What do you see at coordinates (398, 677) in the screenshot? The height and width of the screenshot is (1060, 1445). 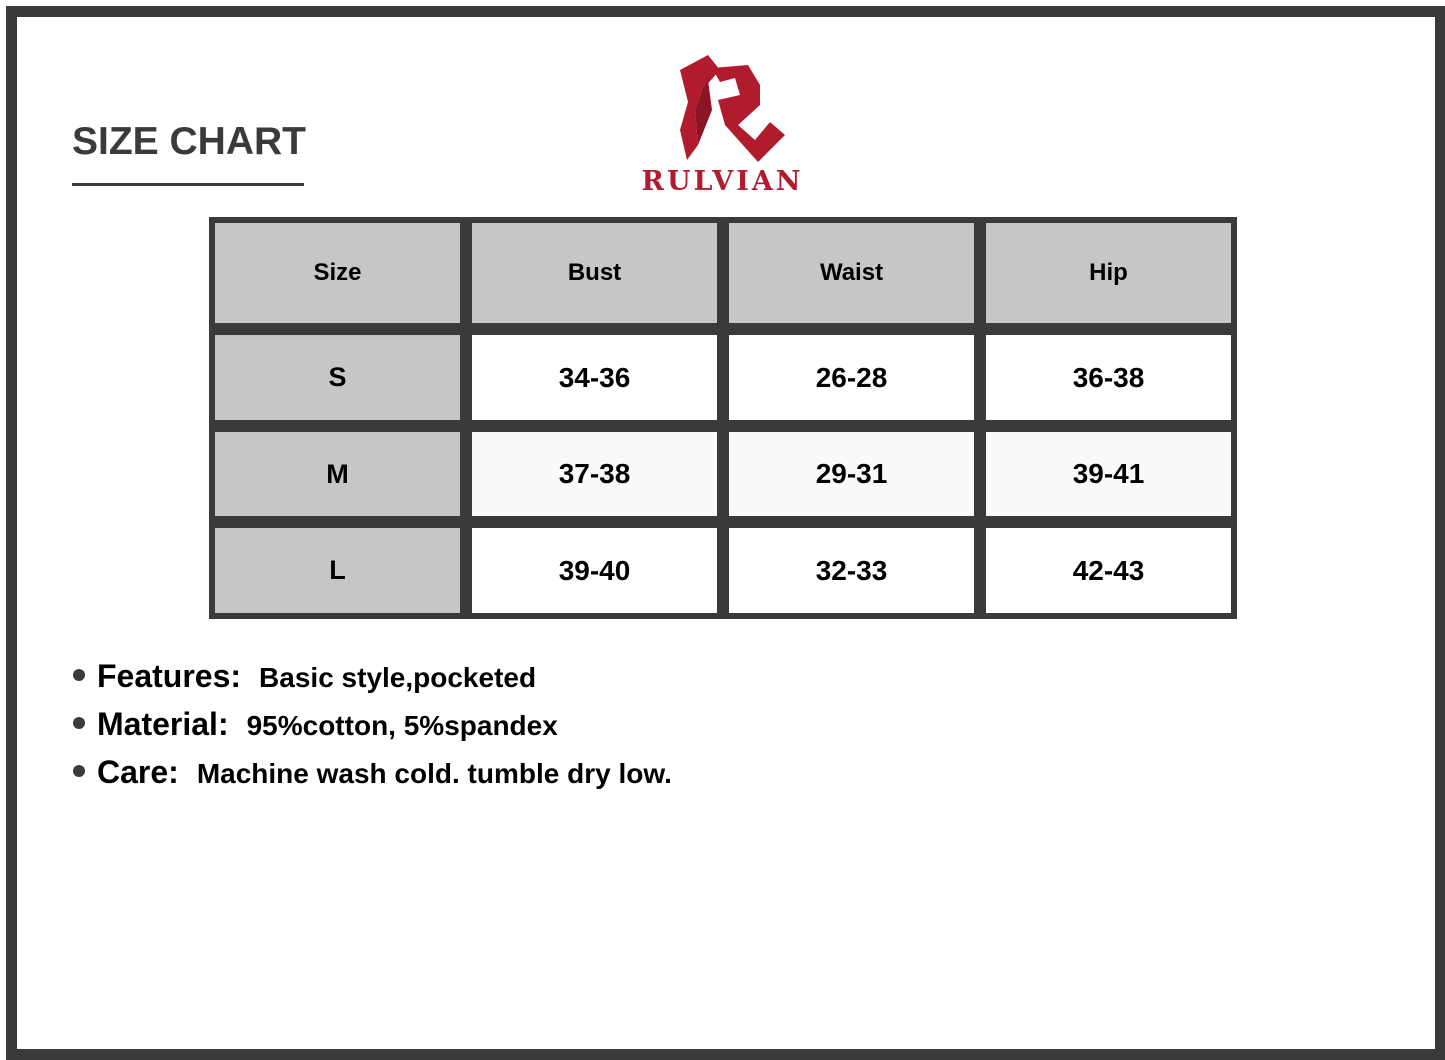 I see `detail-text: Basic style,pocketed` at bounding box center [398, 677].